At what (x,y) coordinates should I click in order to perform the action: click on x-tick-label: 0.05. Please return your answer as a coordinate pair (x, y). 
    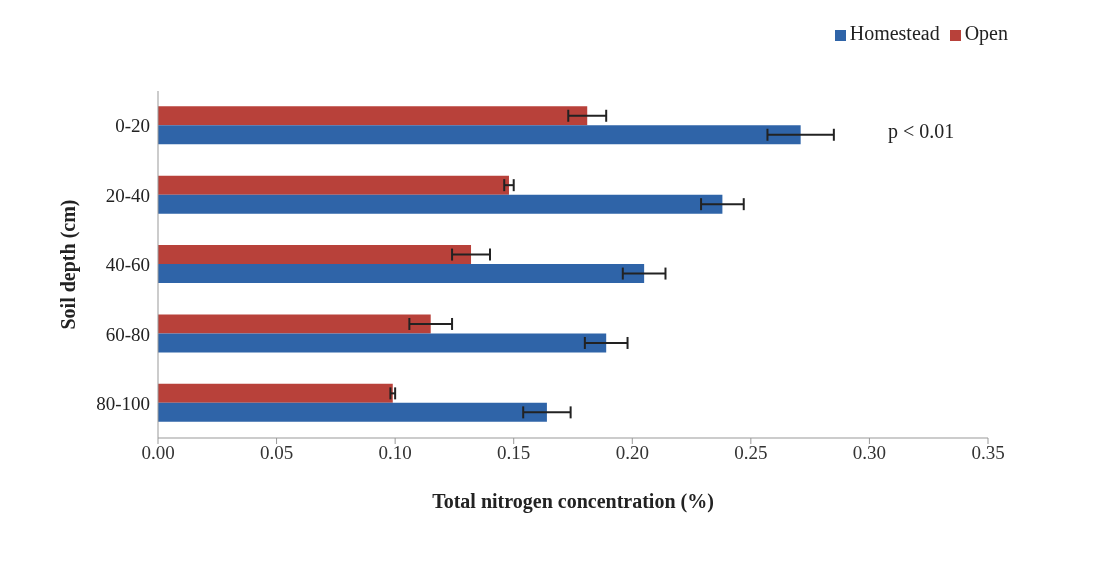
    Looking at the image, I should click on (276, 453).